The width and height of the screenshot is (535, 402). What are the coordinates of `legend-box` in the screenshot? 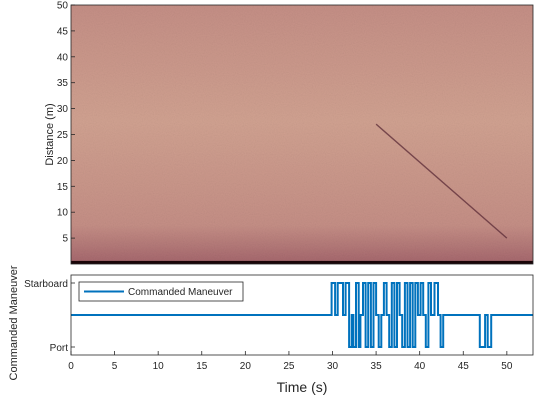 It's located at (161, 291).